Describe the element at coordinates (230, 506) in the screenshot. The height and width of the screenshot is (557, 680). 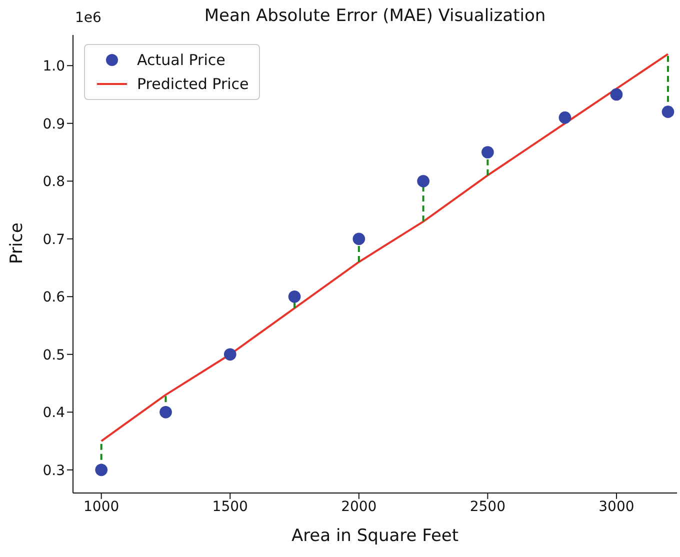
I see `x-tick-label: 1500` at that location.